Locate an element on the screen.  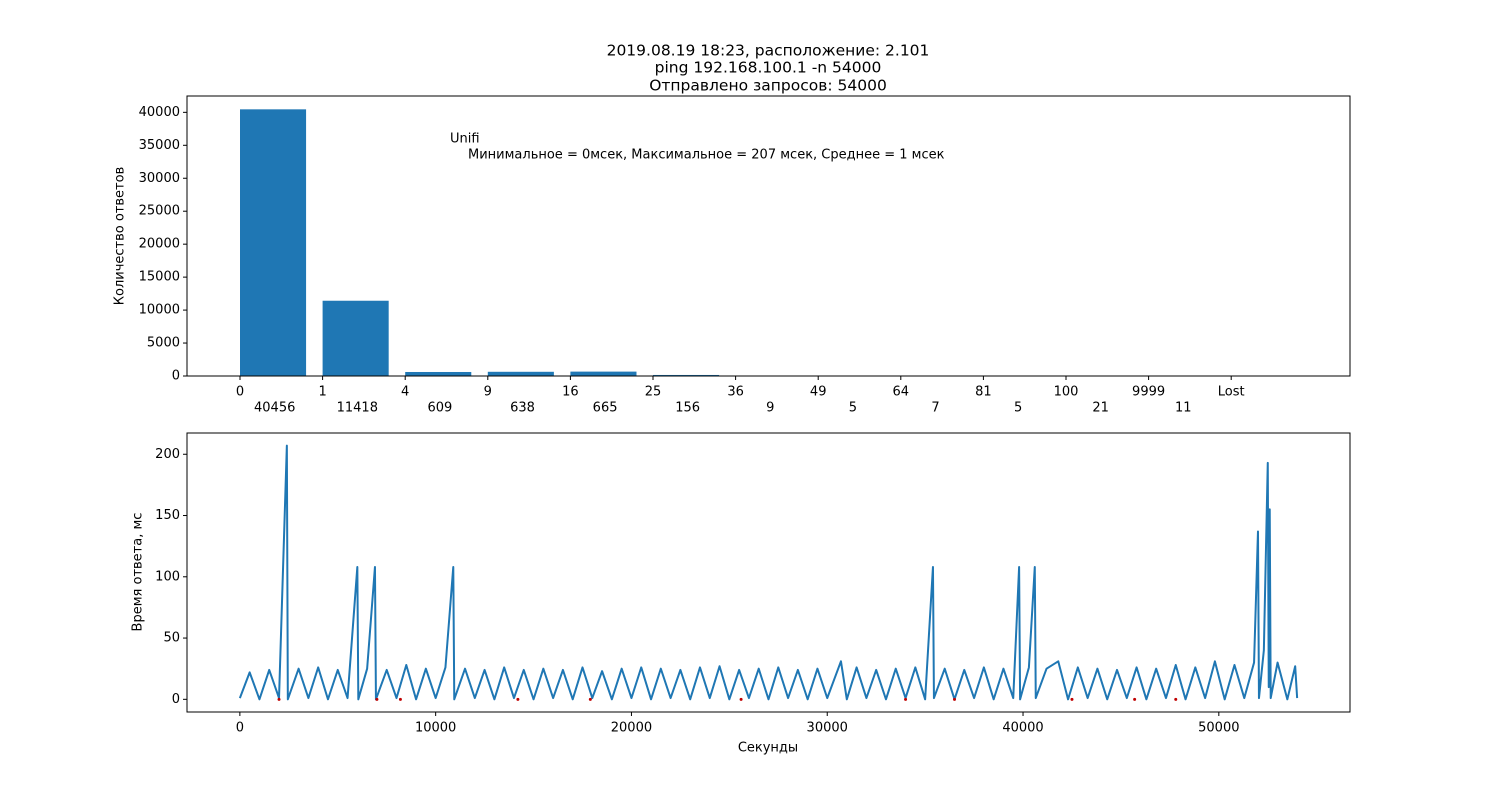
value-label: 9 is located at coordinates (770, 408).